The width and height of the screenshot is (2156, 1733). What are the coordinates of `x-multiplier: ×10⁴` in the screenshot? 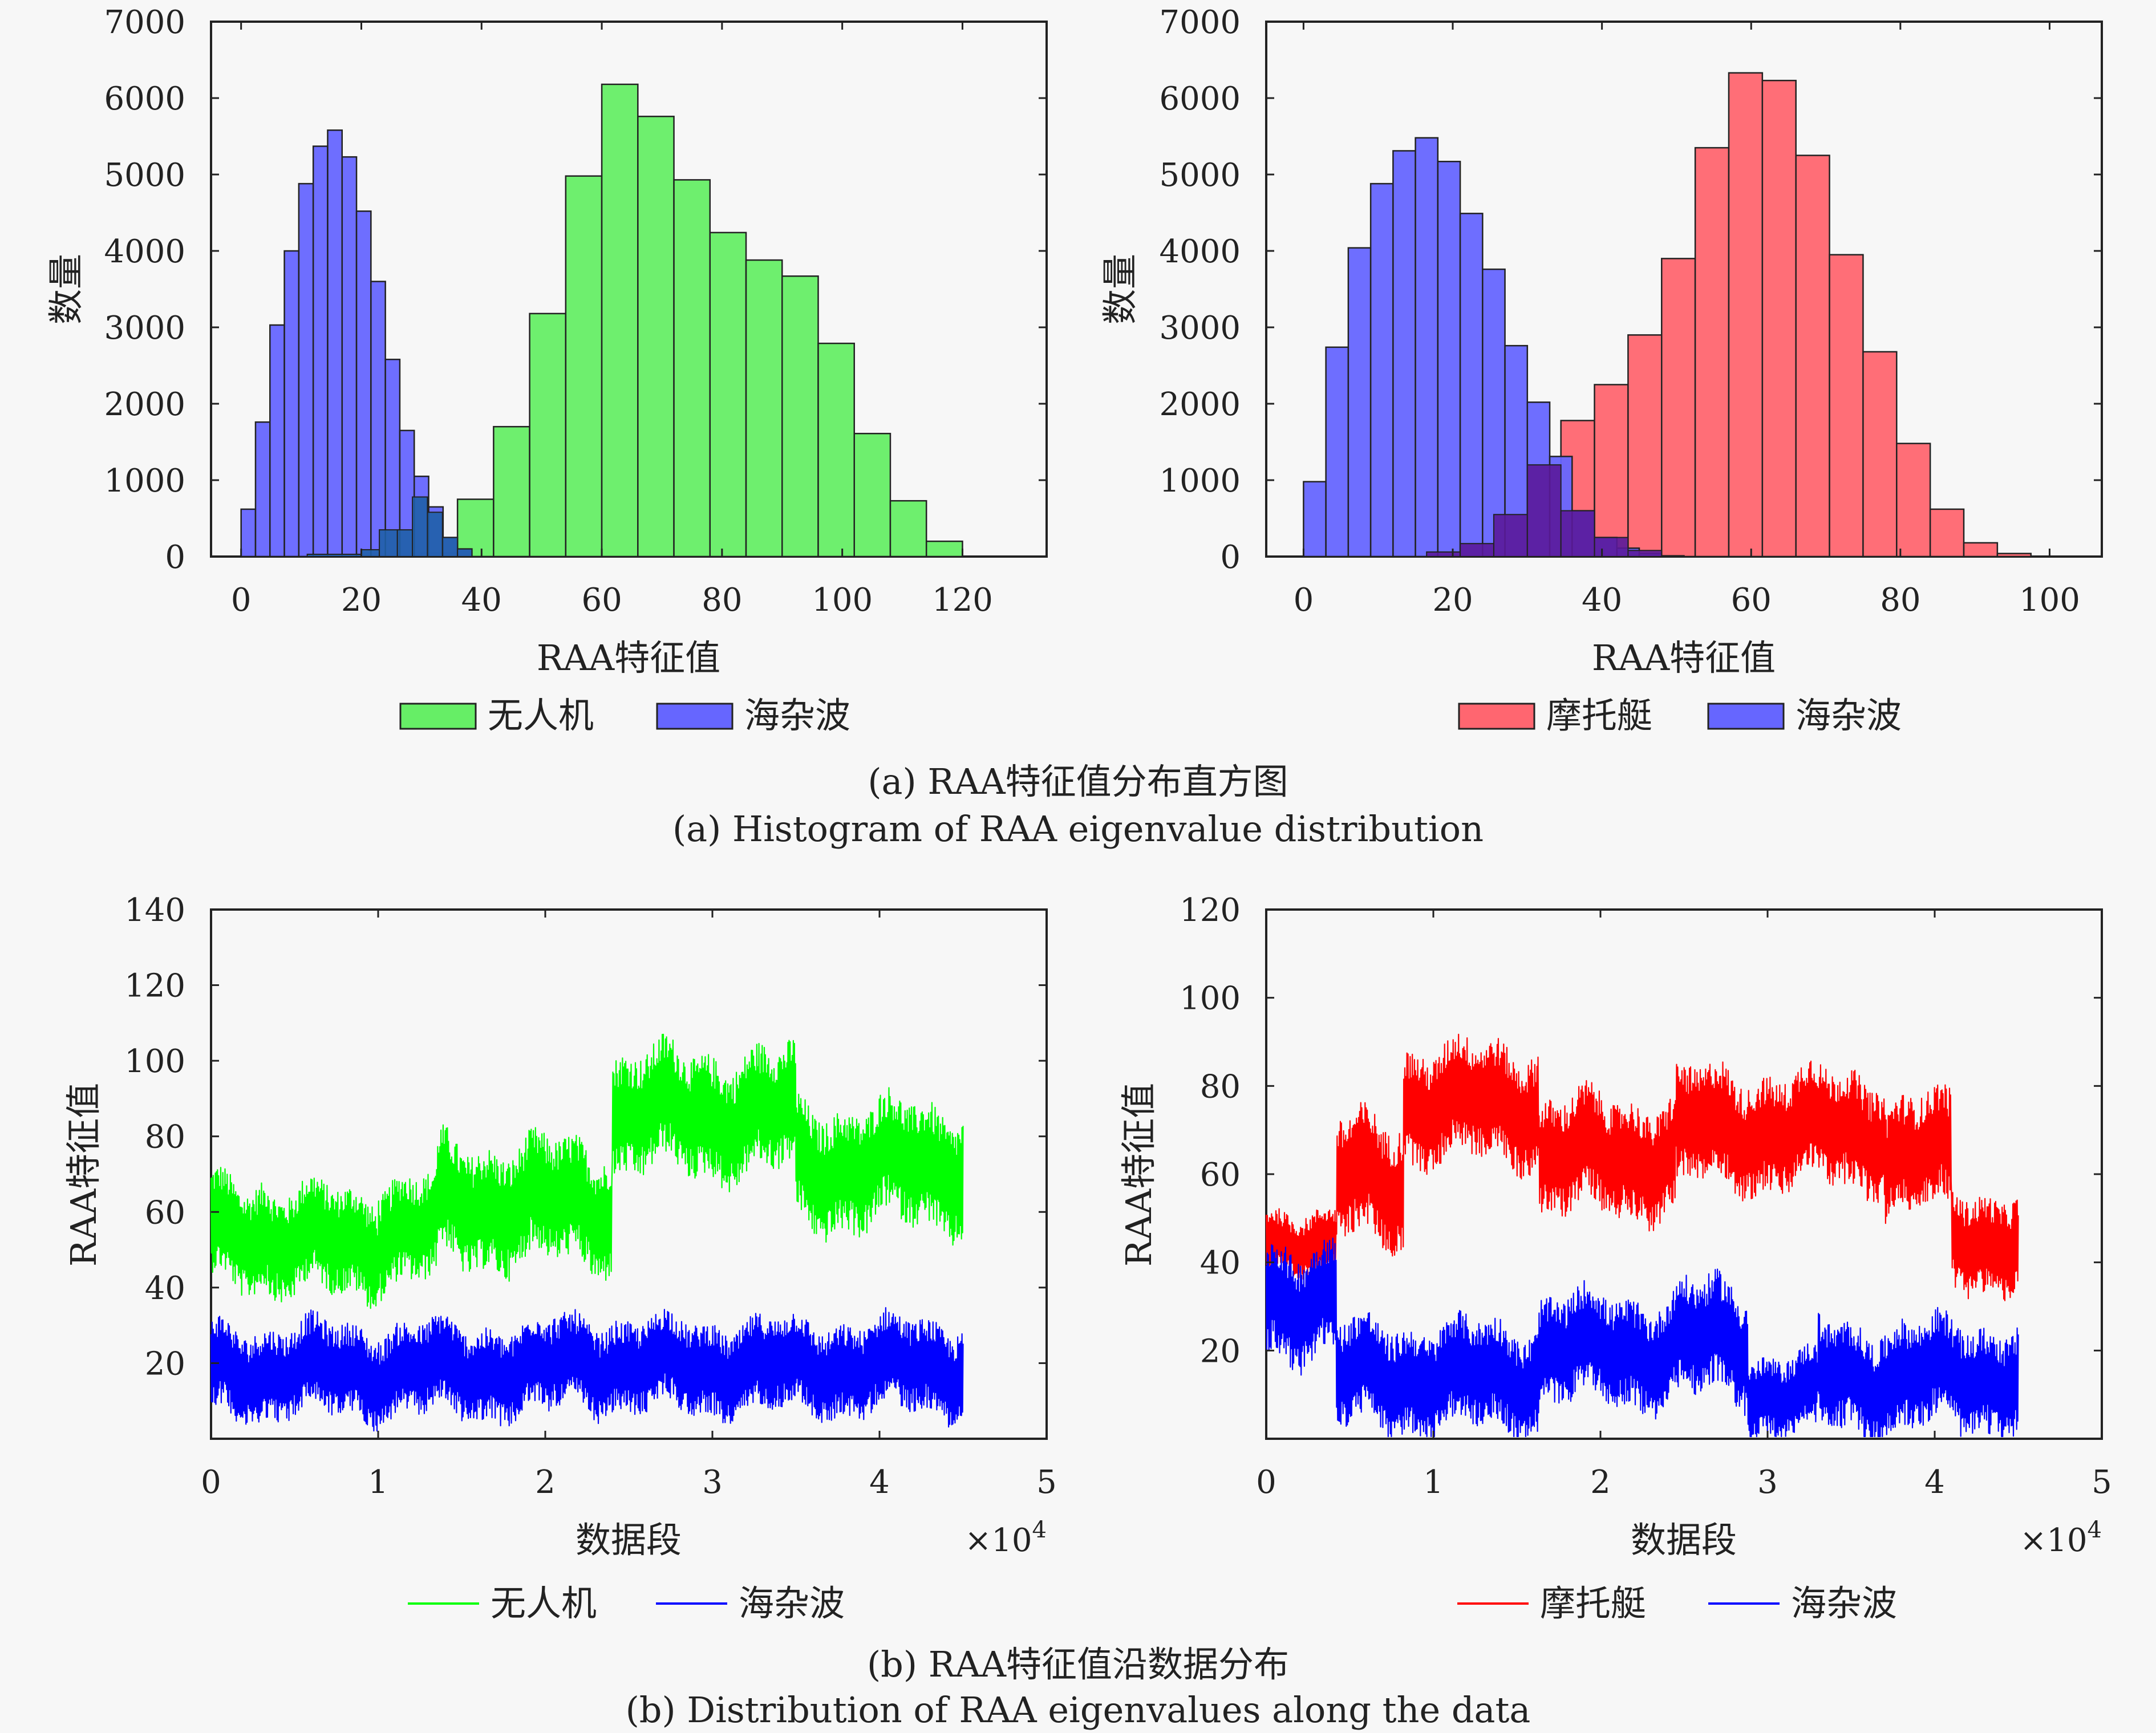 It's located at (1006, 1538).